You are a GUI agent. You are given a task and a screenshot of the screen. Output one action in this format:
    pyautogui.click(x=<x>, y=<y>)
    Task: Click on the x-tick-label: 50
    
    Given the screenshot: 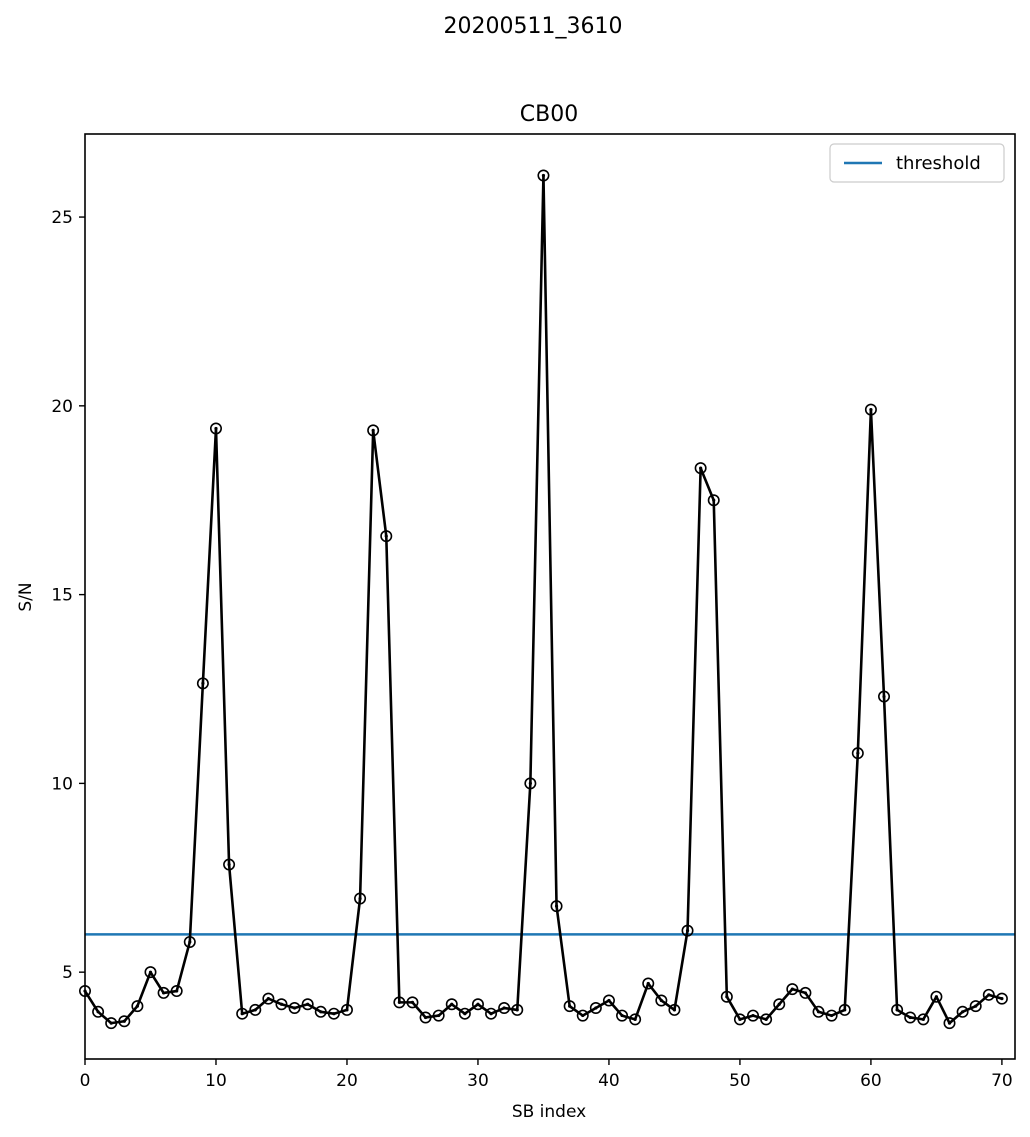 What is the action you would take?
    pyautogui.click(x=740, y=1081)
    